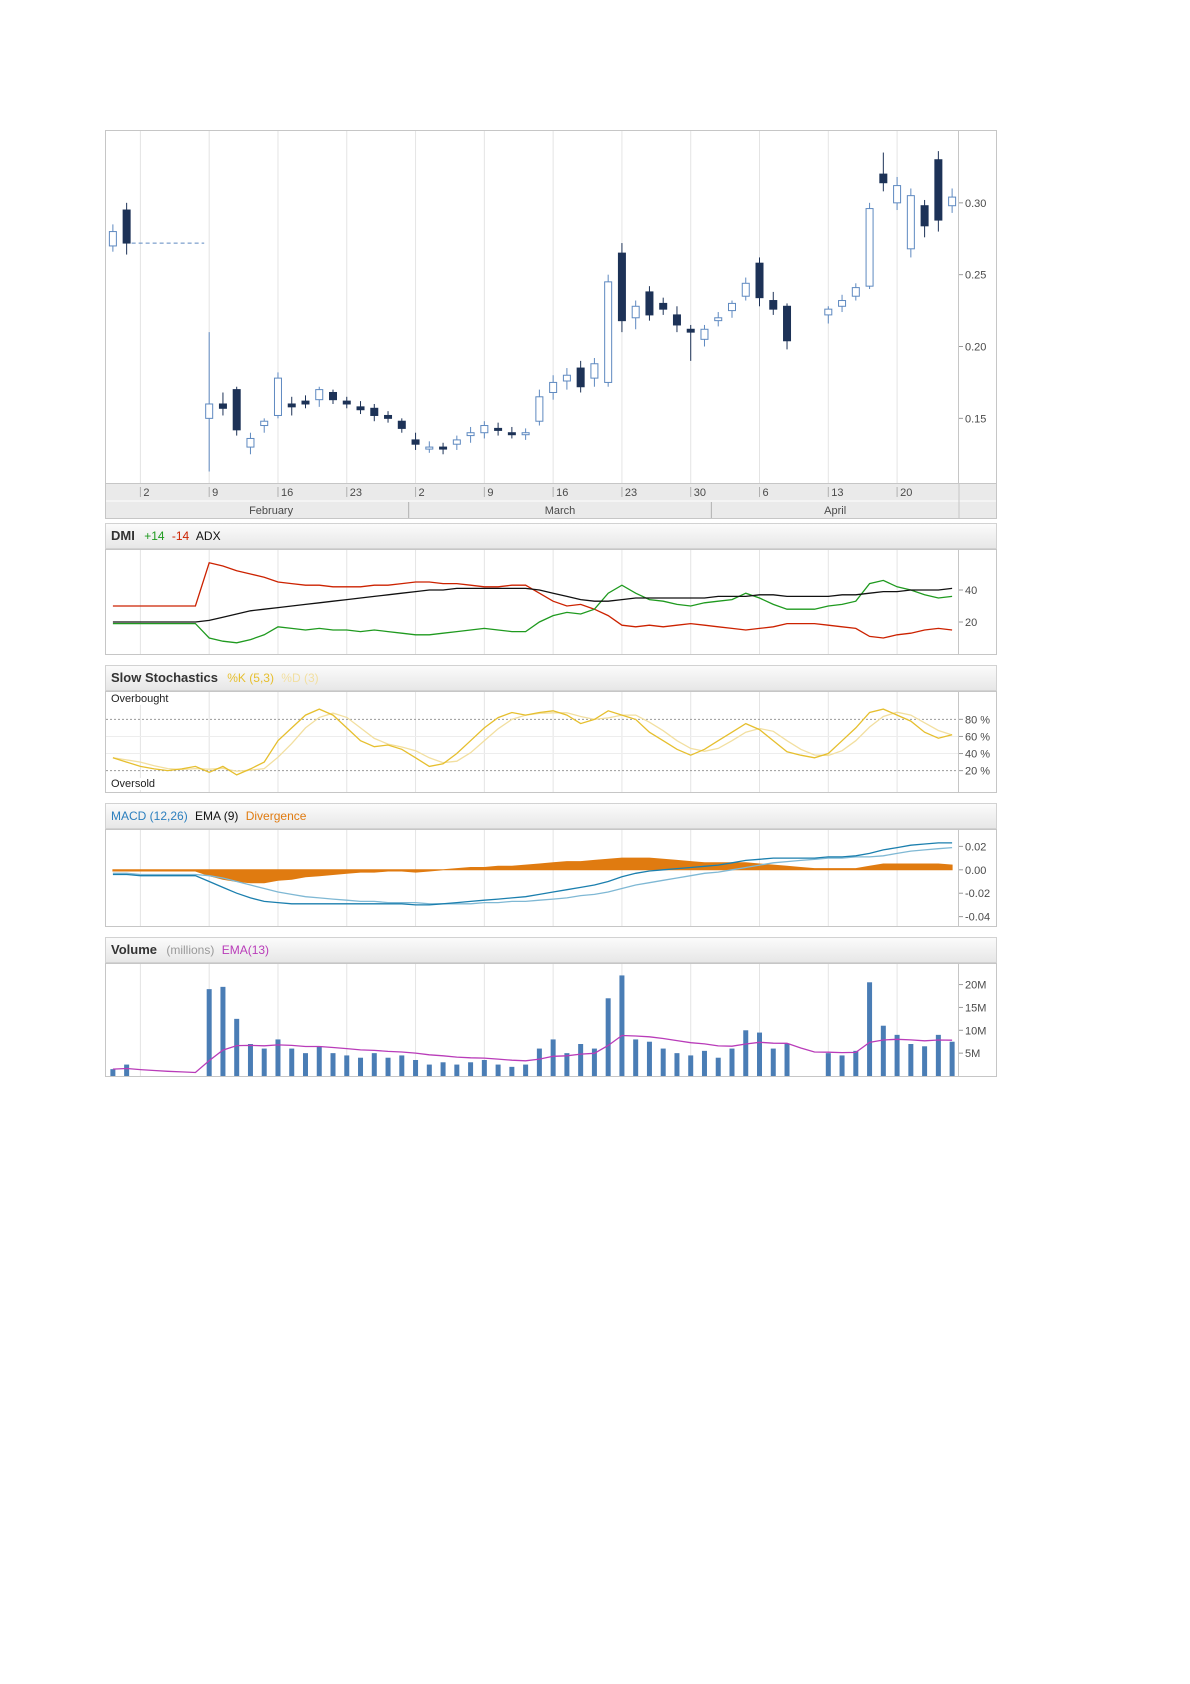 The width and height of the screenshot is (1190, 1684). I want to click on svg-text: 0.30, so click(975, 204).